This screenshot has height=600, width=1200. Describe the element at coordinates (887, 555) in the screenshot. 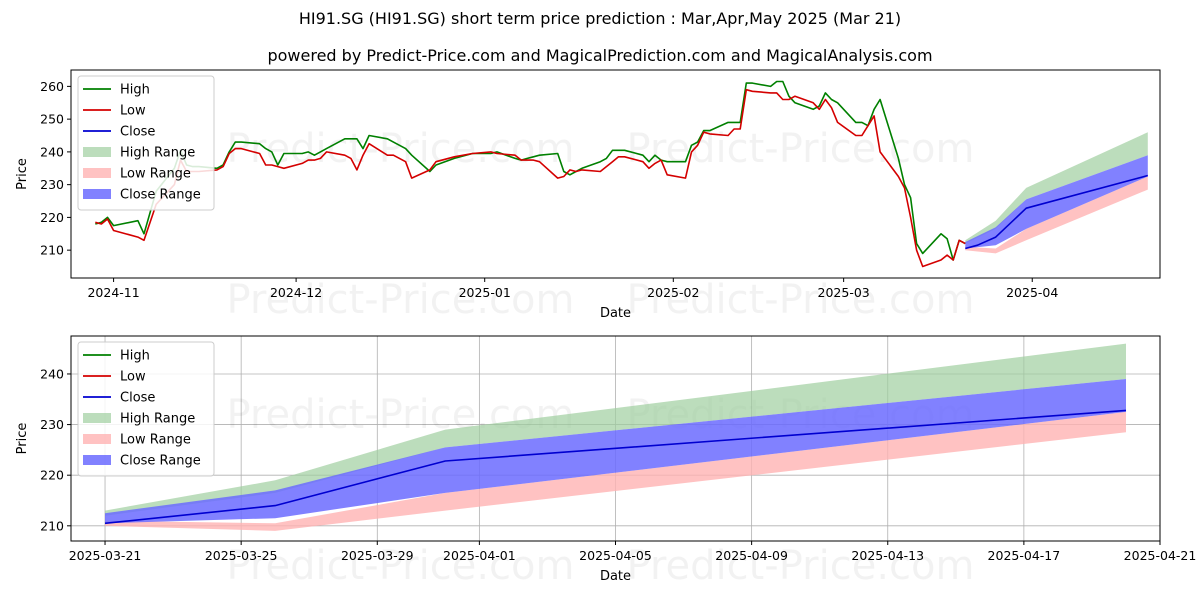

I see `bottom-x-tick-label: 2025-04-13` at that location.